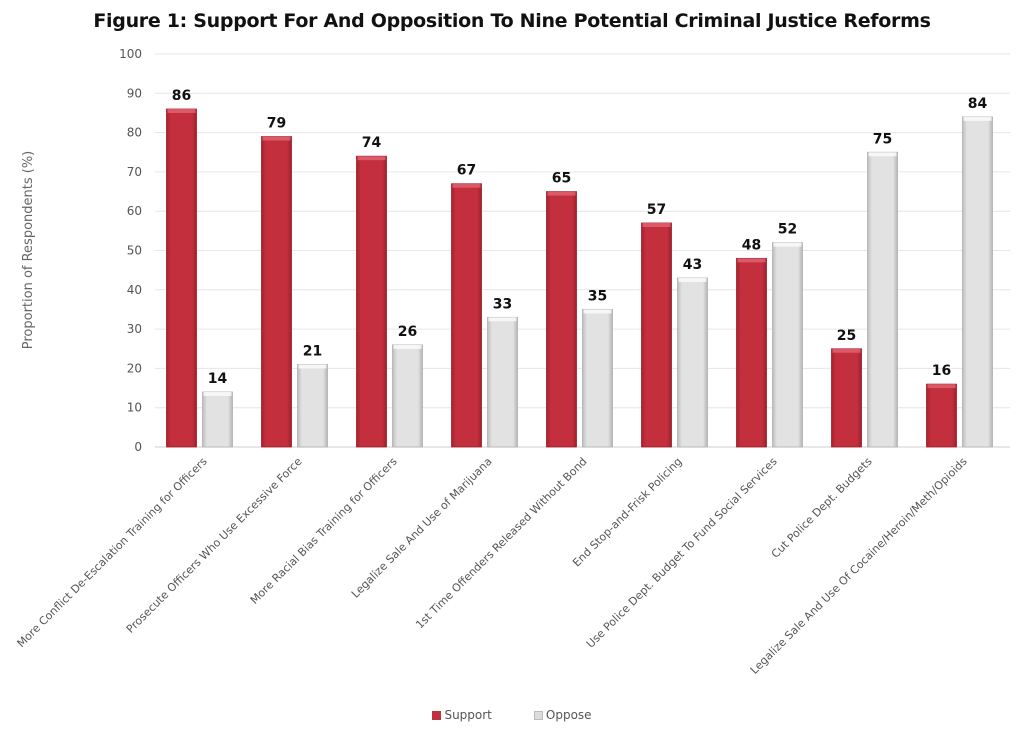  I want to click on legend-label-oppose: Oppose, so click(568, 715).